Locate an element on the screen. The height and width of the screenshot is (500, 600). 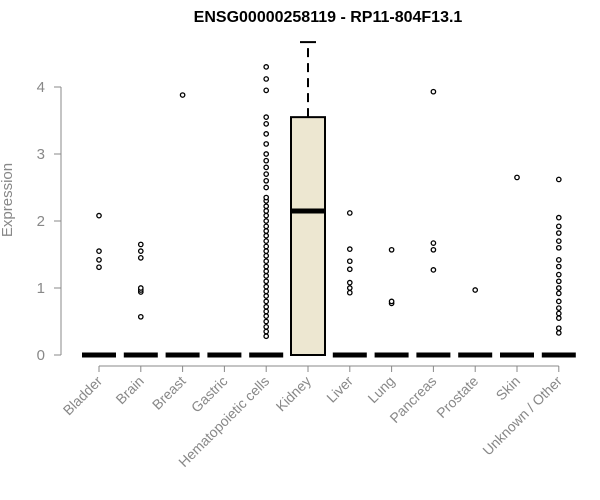
y-axis: 0 1 2 3 4 is located at coordinates (49, 221).